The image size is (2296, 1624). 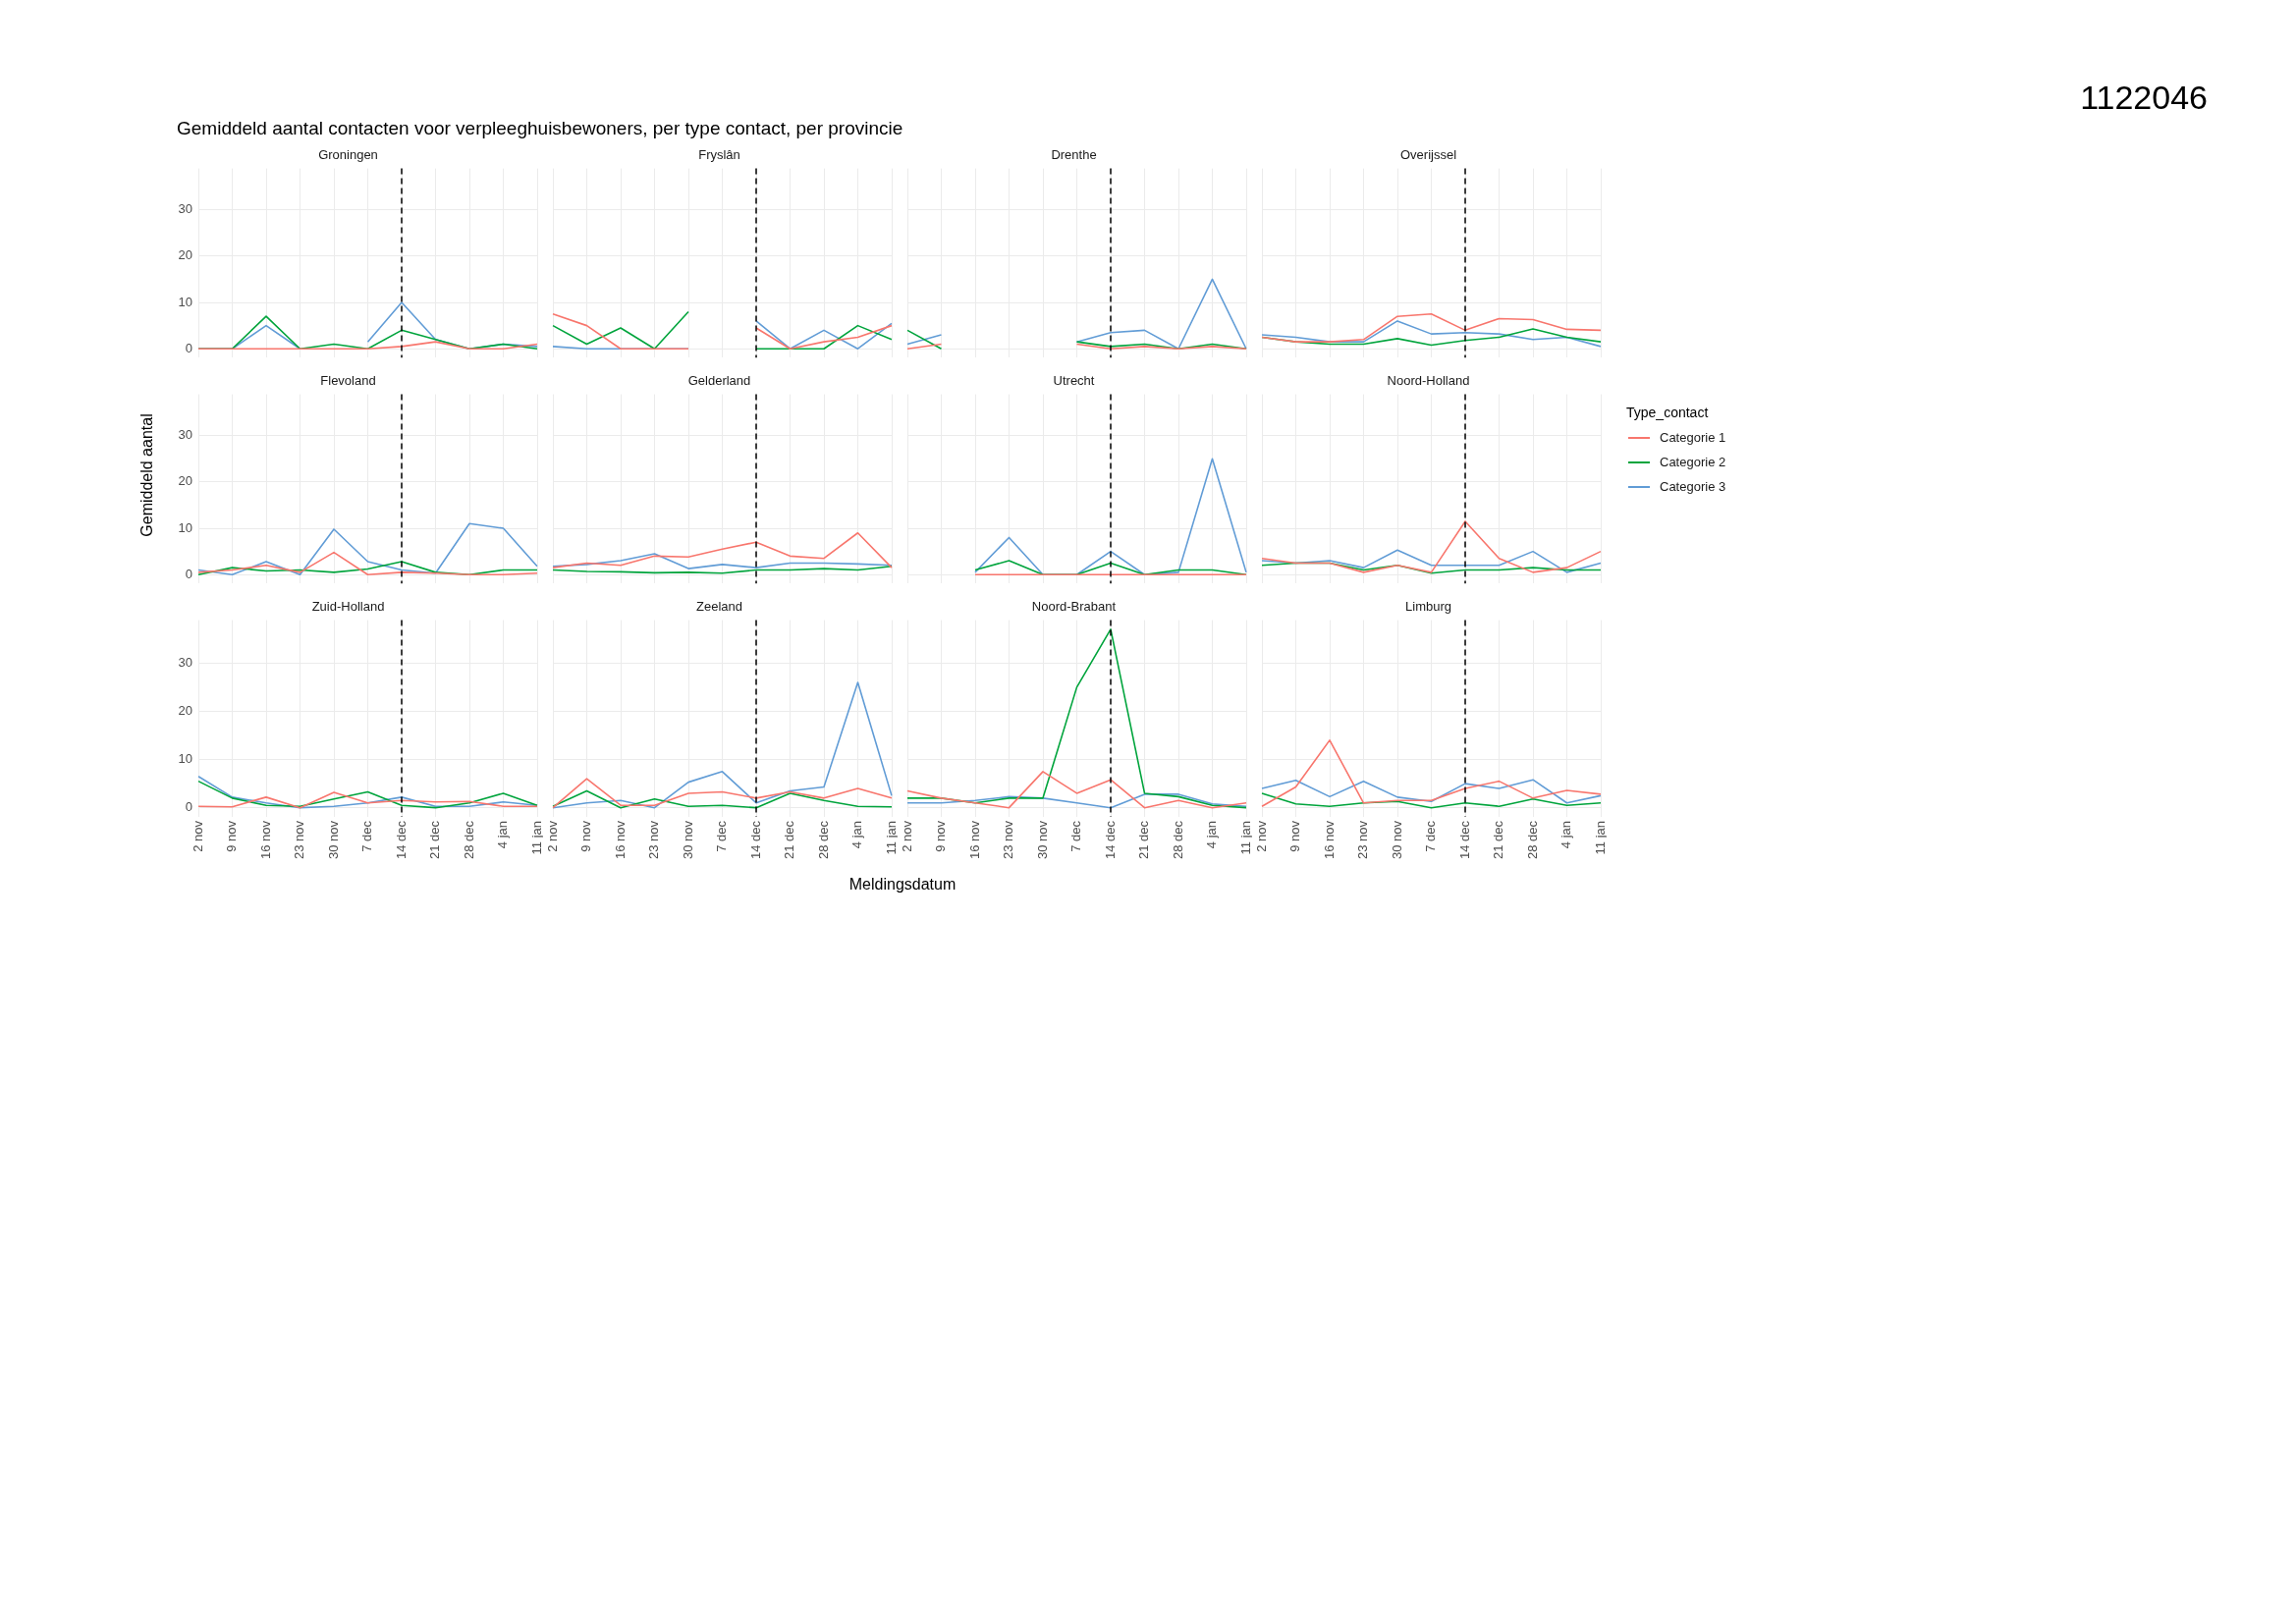 I want to click on chart-subtitle: Flevoland, so click(x=348, y=381).